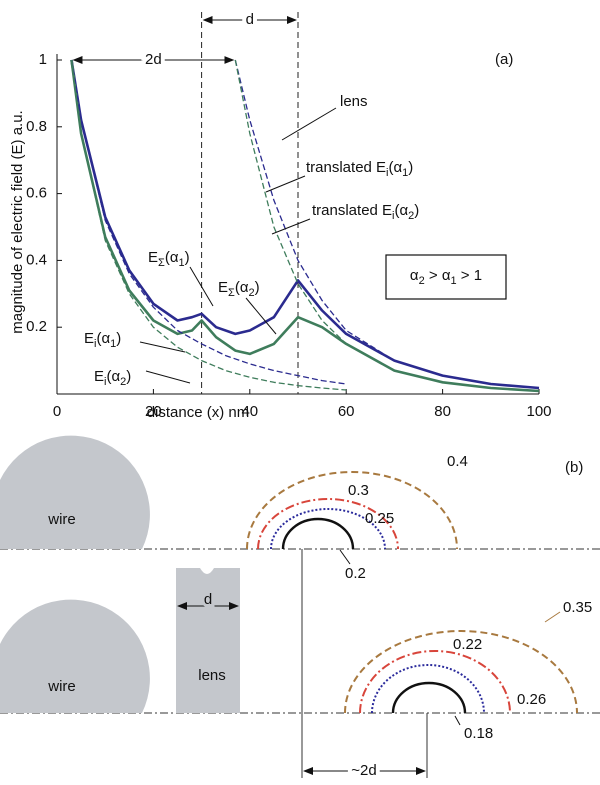 This screenshot has width=600, height=785. Describe the element at coordinates (478, 733) in the screenshot. I see `contour-label: 0.18` at that location.